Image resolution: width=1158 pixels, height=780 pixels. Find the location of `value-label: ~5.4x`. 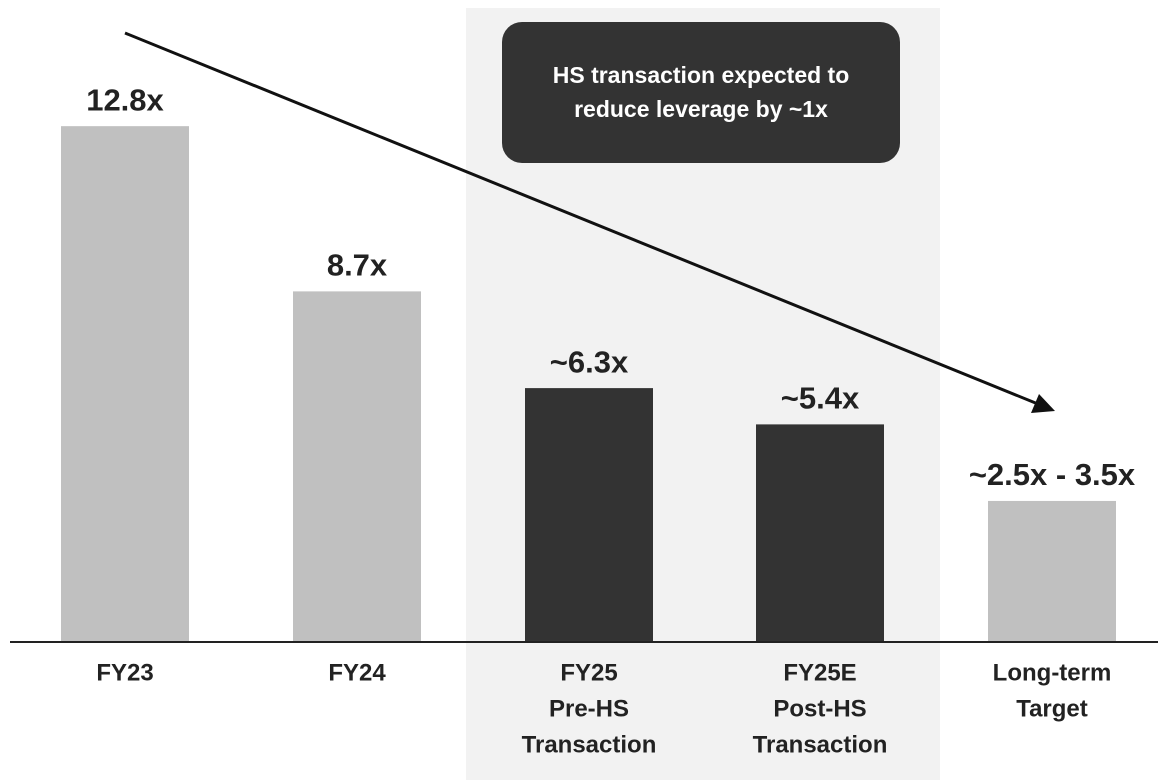

value-label: ~5.4x is located at coordinates (820, 398).